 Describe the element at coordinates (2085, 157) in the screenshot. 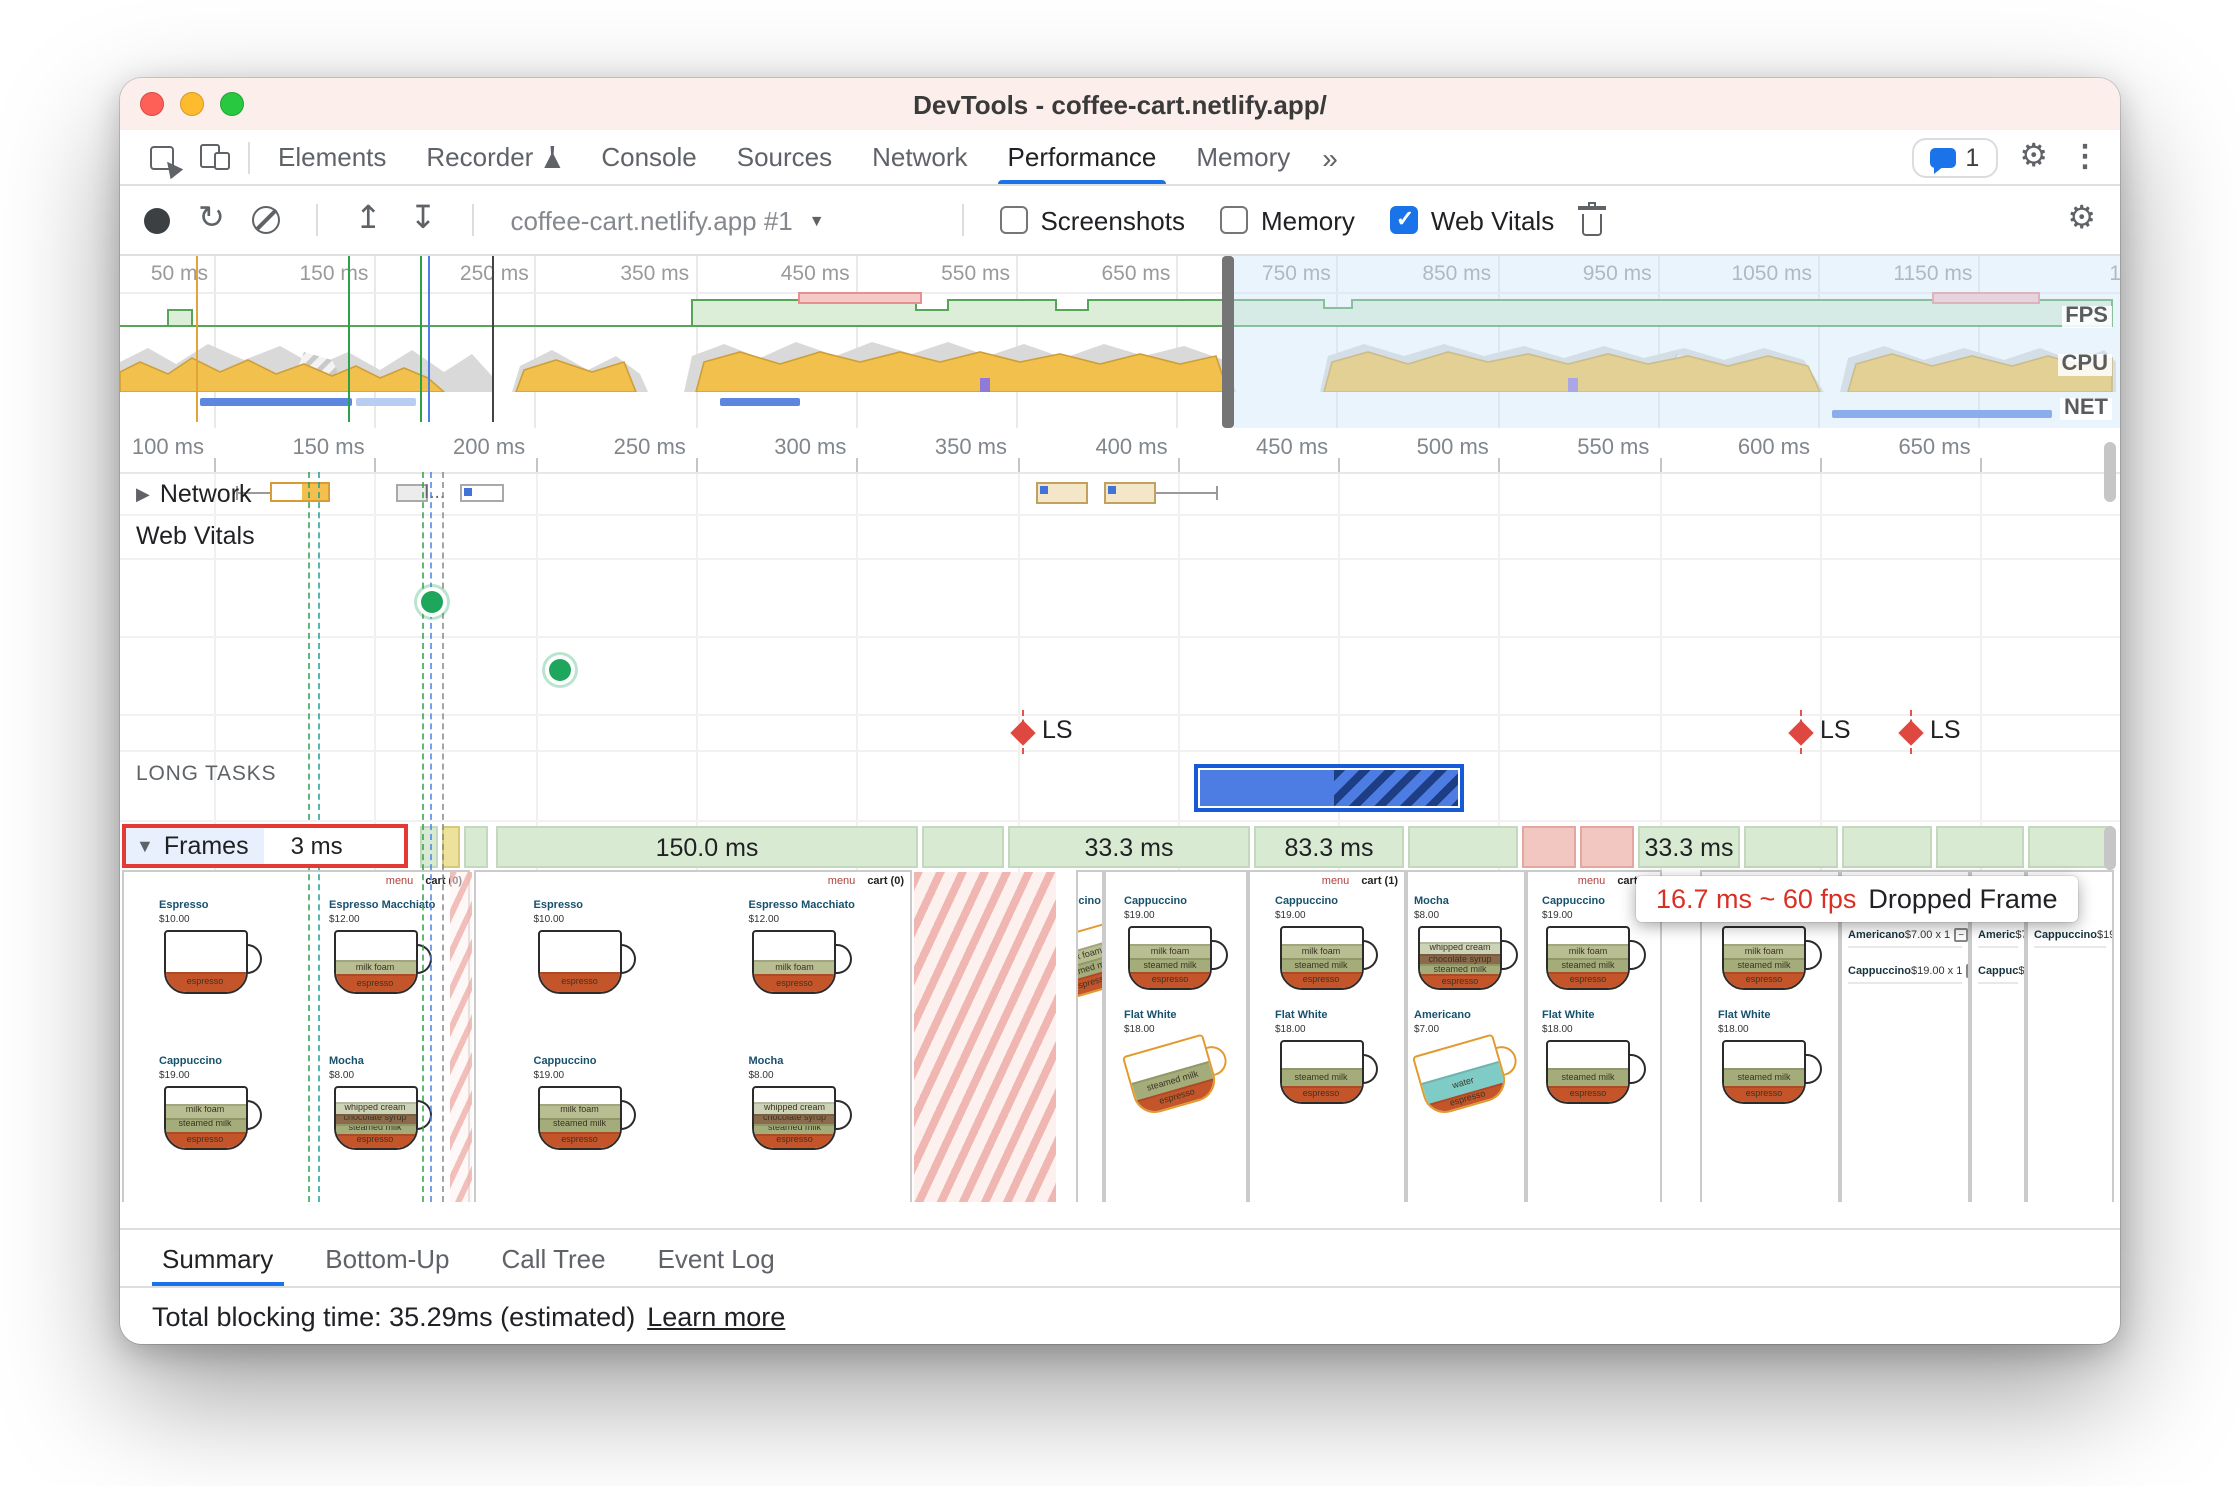

I see `more-options-icon: ⋮` at that location.